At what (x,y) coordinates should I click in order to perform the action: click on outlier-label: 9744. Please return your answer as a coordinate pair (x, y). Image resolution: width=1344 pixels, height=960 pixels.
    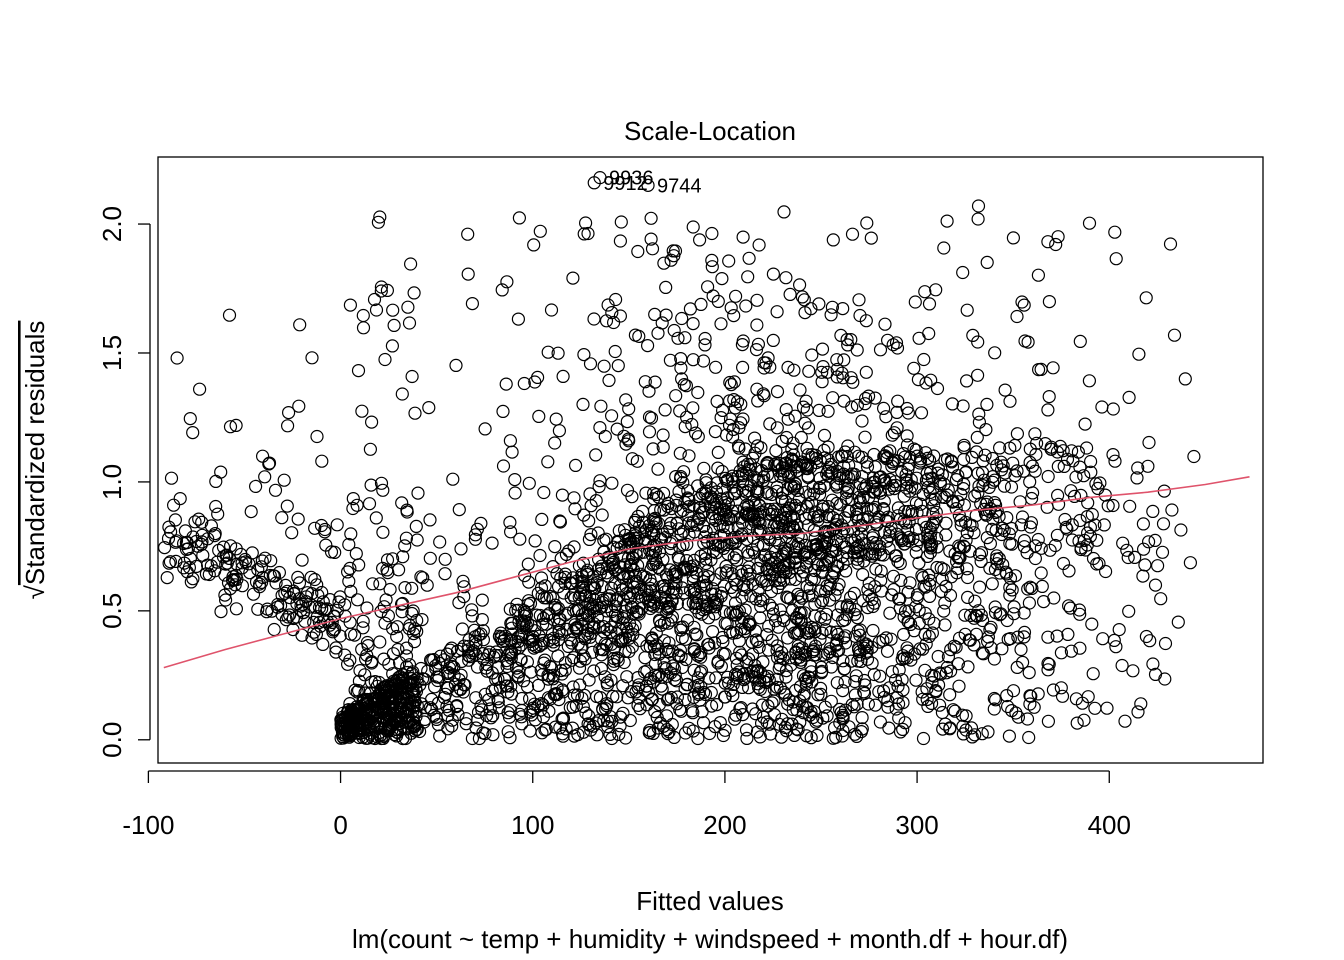
    Looking at the image, I should click on (679, 186).